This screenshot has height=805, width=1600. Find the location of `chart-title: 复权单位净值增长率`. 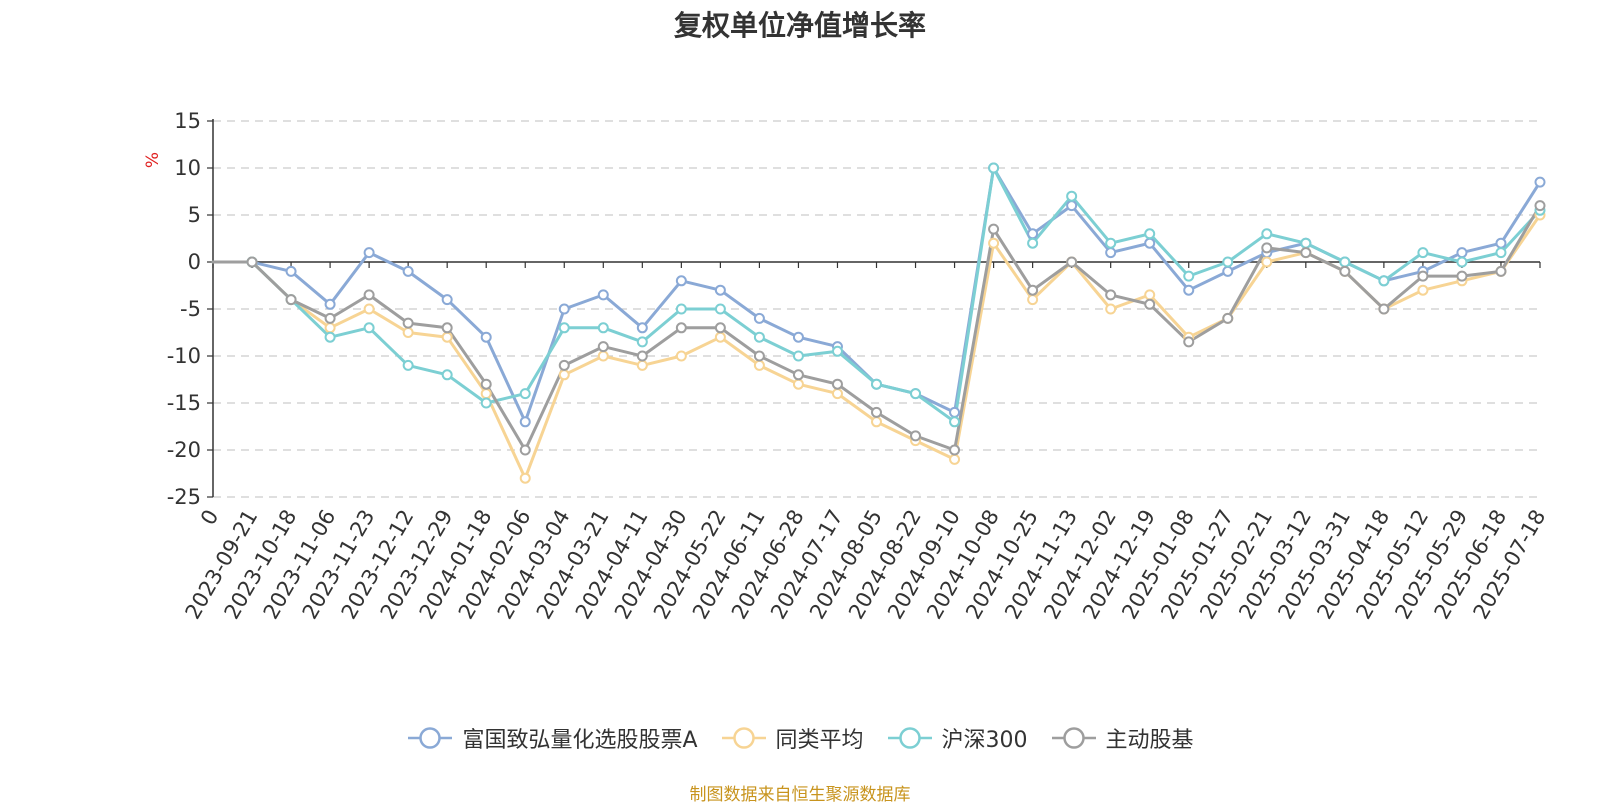

chart-title: 复权单位净值增长率 is located at coordinates (799, 25).